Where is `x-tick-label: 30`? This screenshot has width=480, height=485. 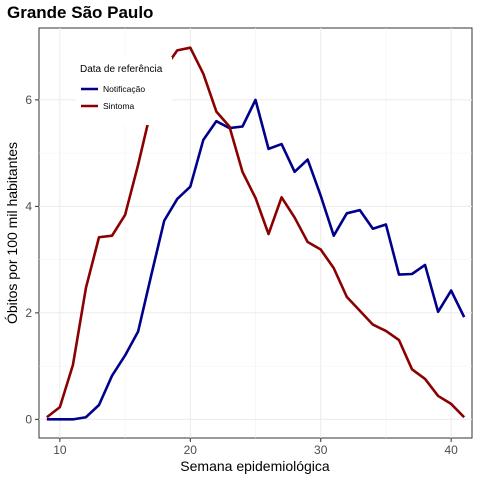
x-tick-label: 30 is located at coordinates (321, 450).